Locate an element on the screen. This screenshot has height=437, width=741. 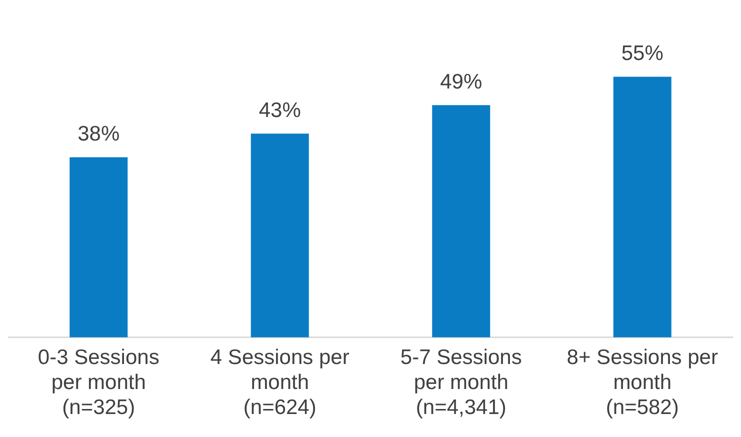
x-tick-label: 0-3 Sessions per month (n=325) is located at coordinates (99, 383).